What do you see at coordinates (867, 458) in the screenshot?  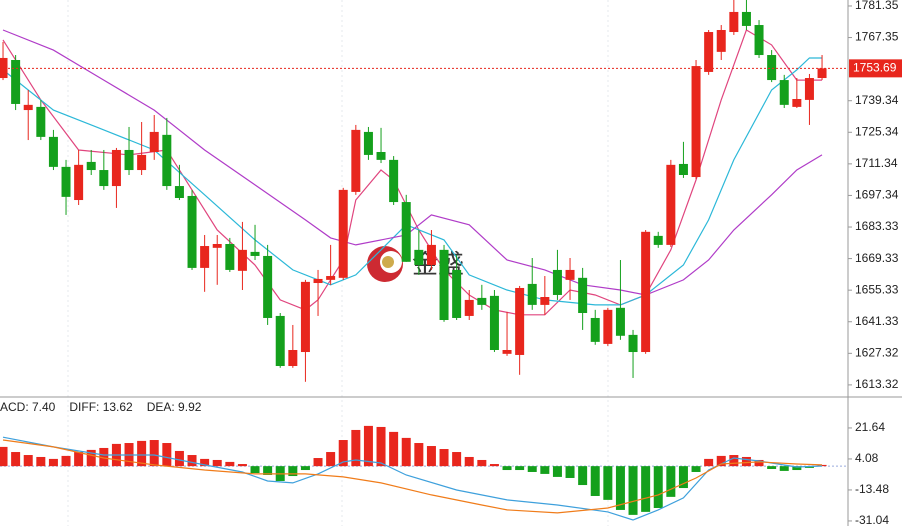 I see `y-tick-label: 4.08` at bounding box center [867, 458].